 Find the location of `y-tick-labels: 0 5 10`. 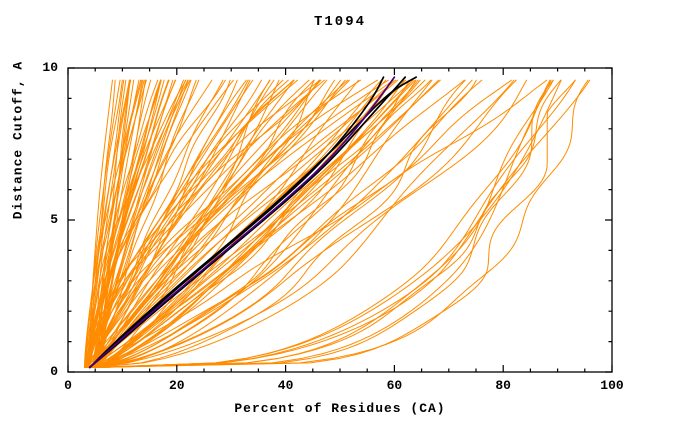

y-tick-labels: 0 5 10 is located at coordinates (30, 220).